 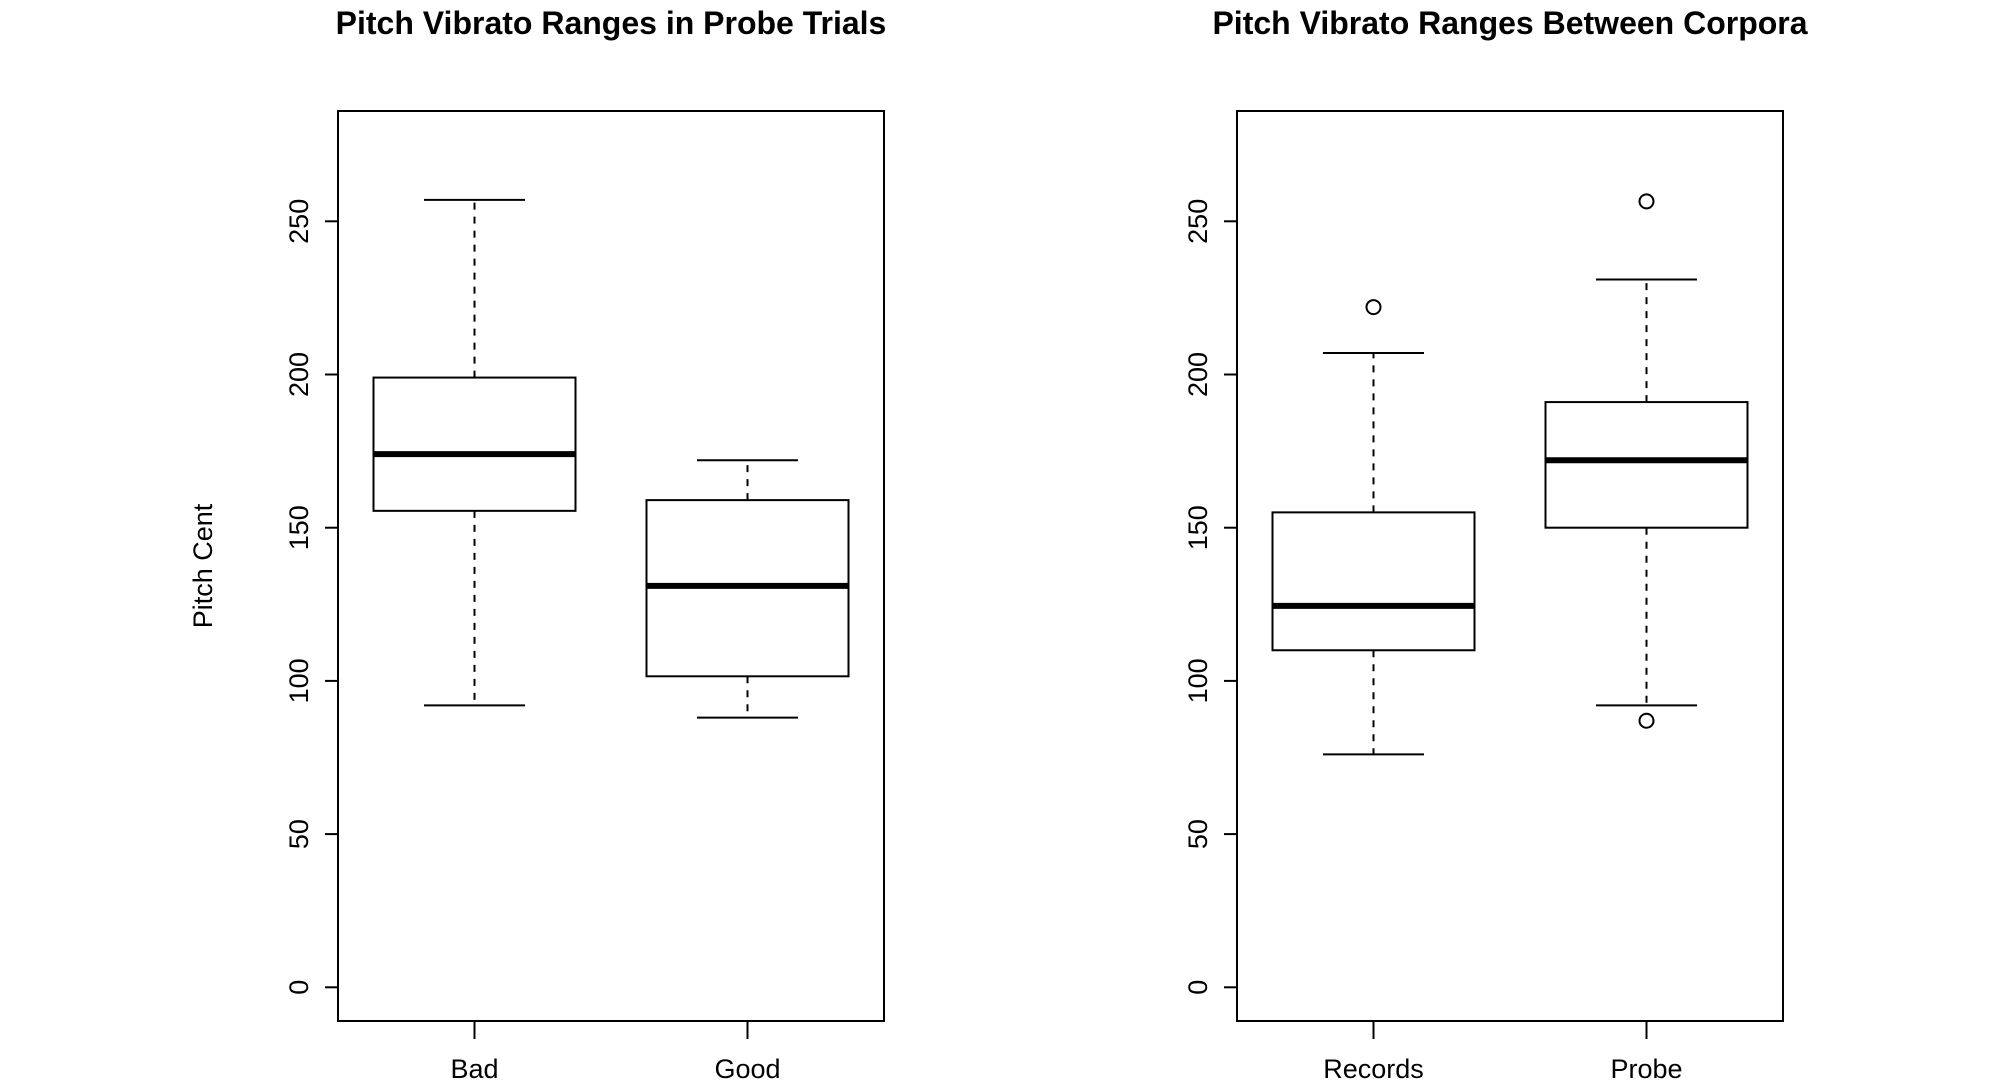 What do you see at coordinates (747, 589) in the screenshot?
I see `box-good` at bounding box center [747, 589].